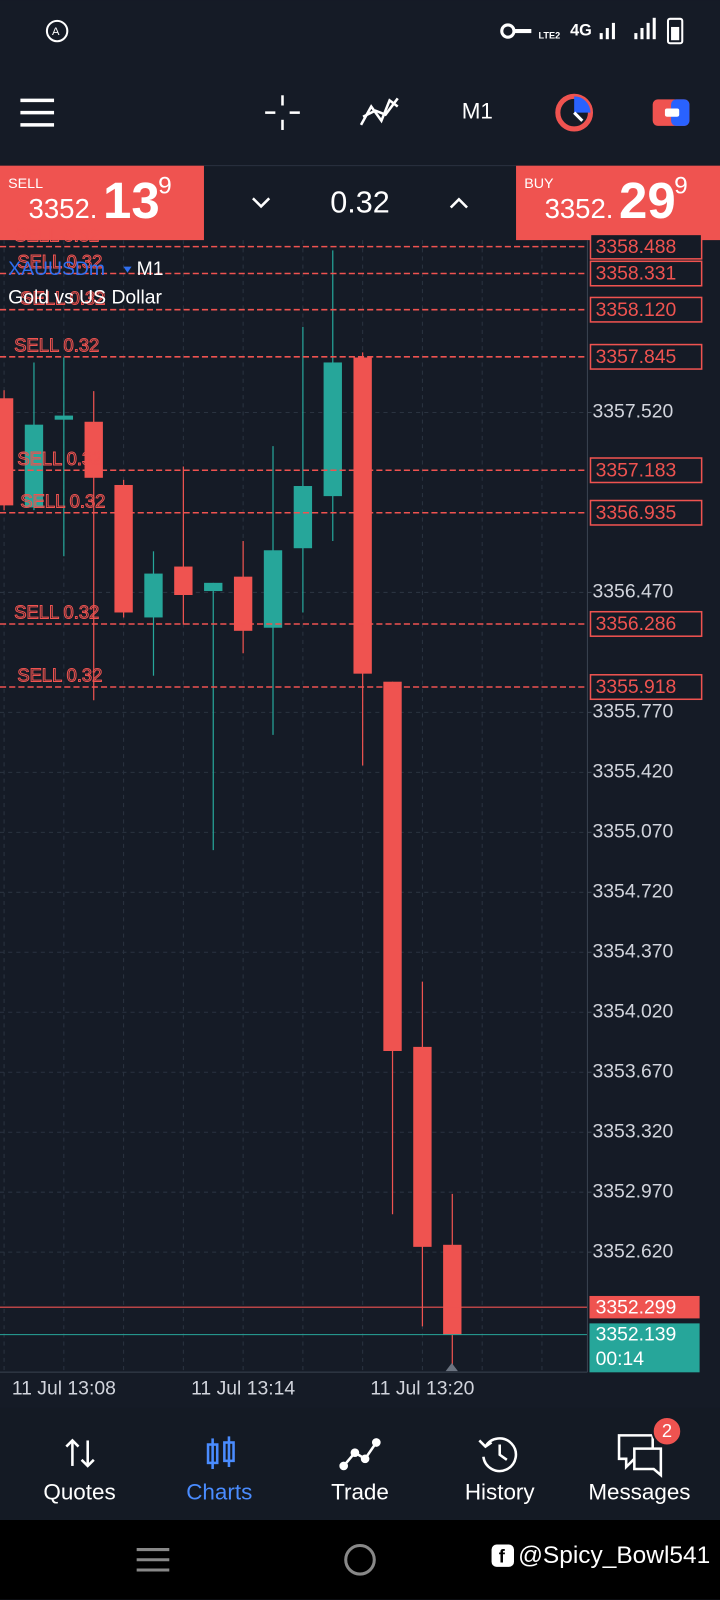 This screenshot has height=1600, width=720. I want to click on nav-item: Messages, so click(639, 1491).